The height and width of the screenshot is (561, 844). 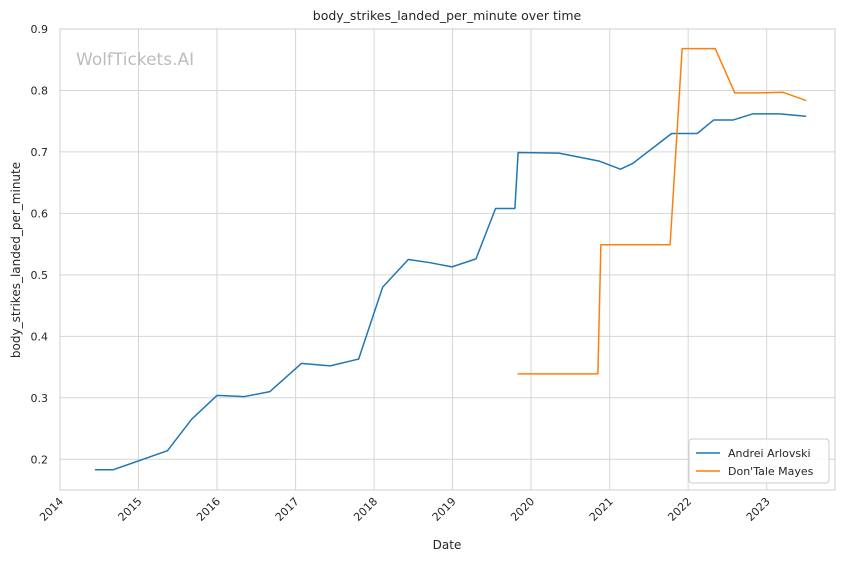 I want to click on y-axis-label: body_strikes_landed_per_minute, so click(x=16, y=260).